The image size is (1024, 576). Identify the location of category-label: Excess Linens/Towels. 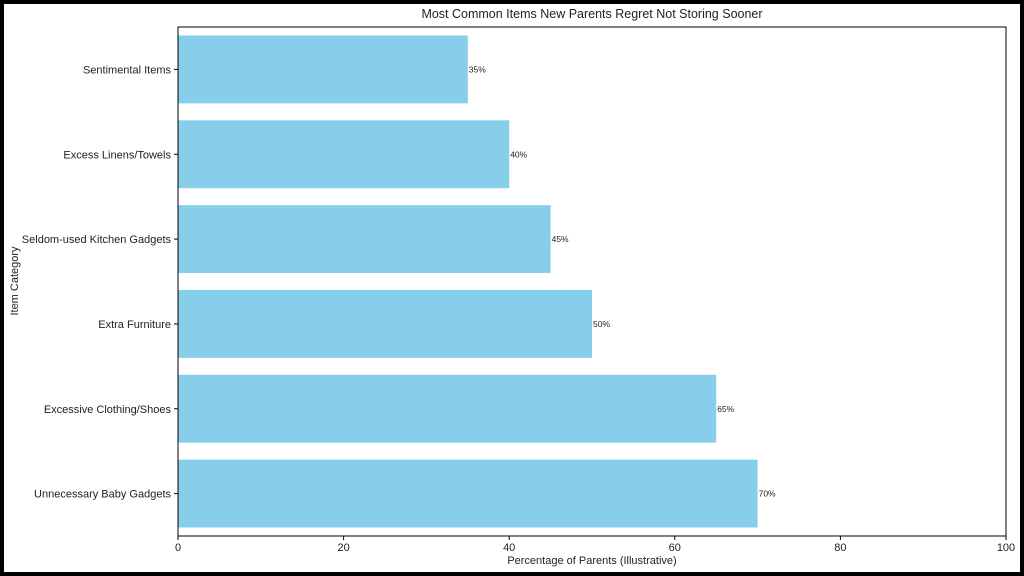
(117, 155).